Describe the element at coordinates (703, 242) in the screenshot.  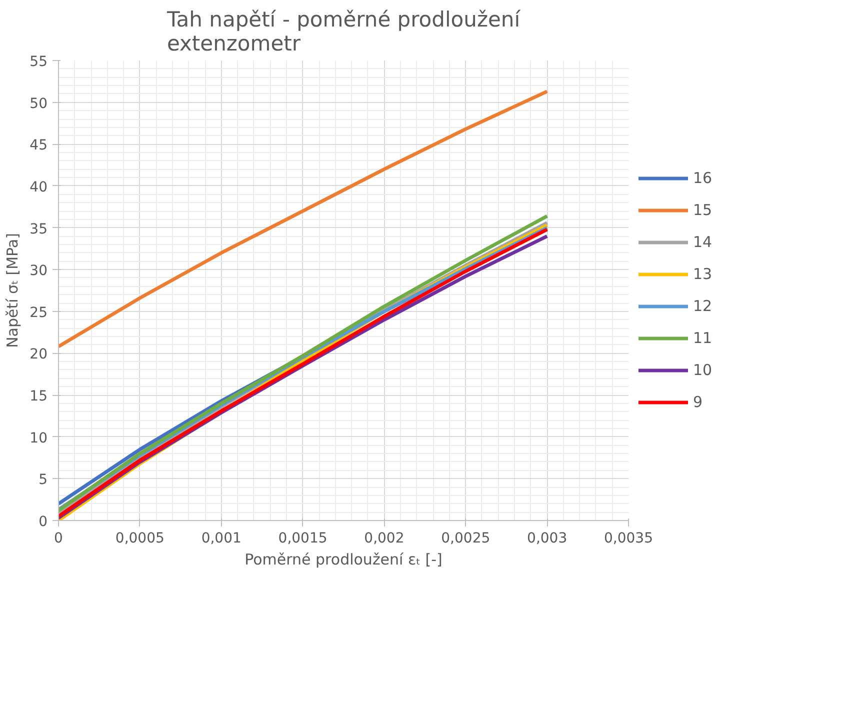
I see `legend-label: 14` at that location.